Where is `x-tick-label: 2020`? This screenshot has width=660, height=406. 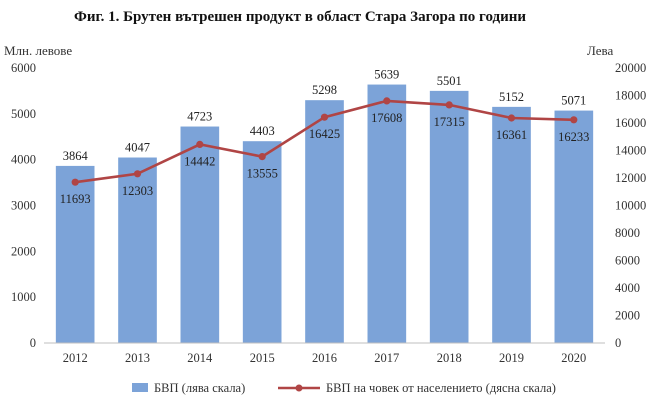 x-tick-label: 2020 is located at coordinates (573, 358).